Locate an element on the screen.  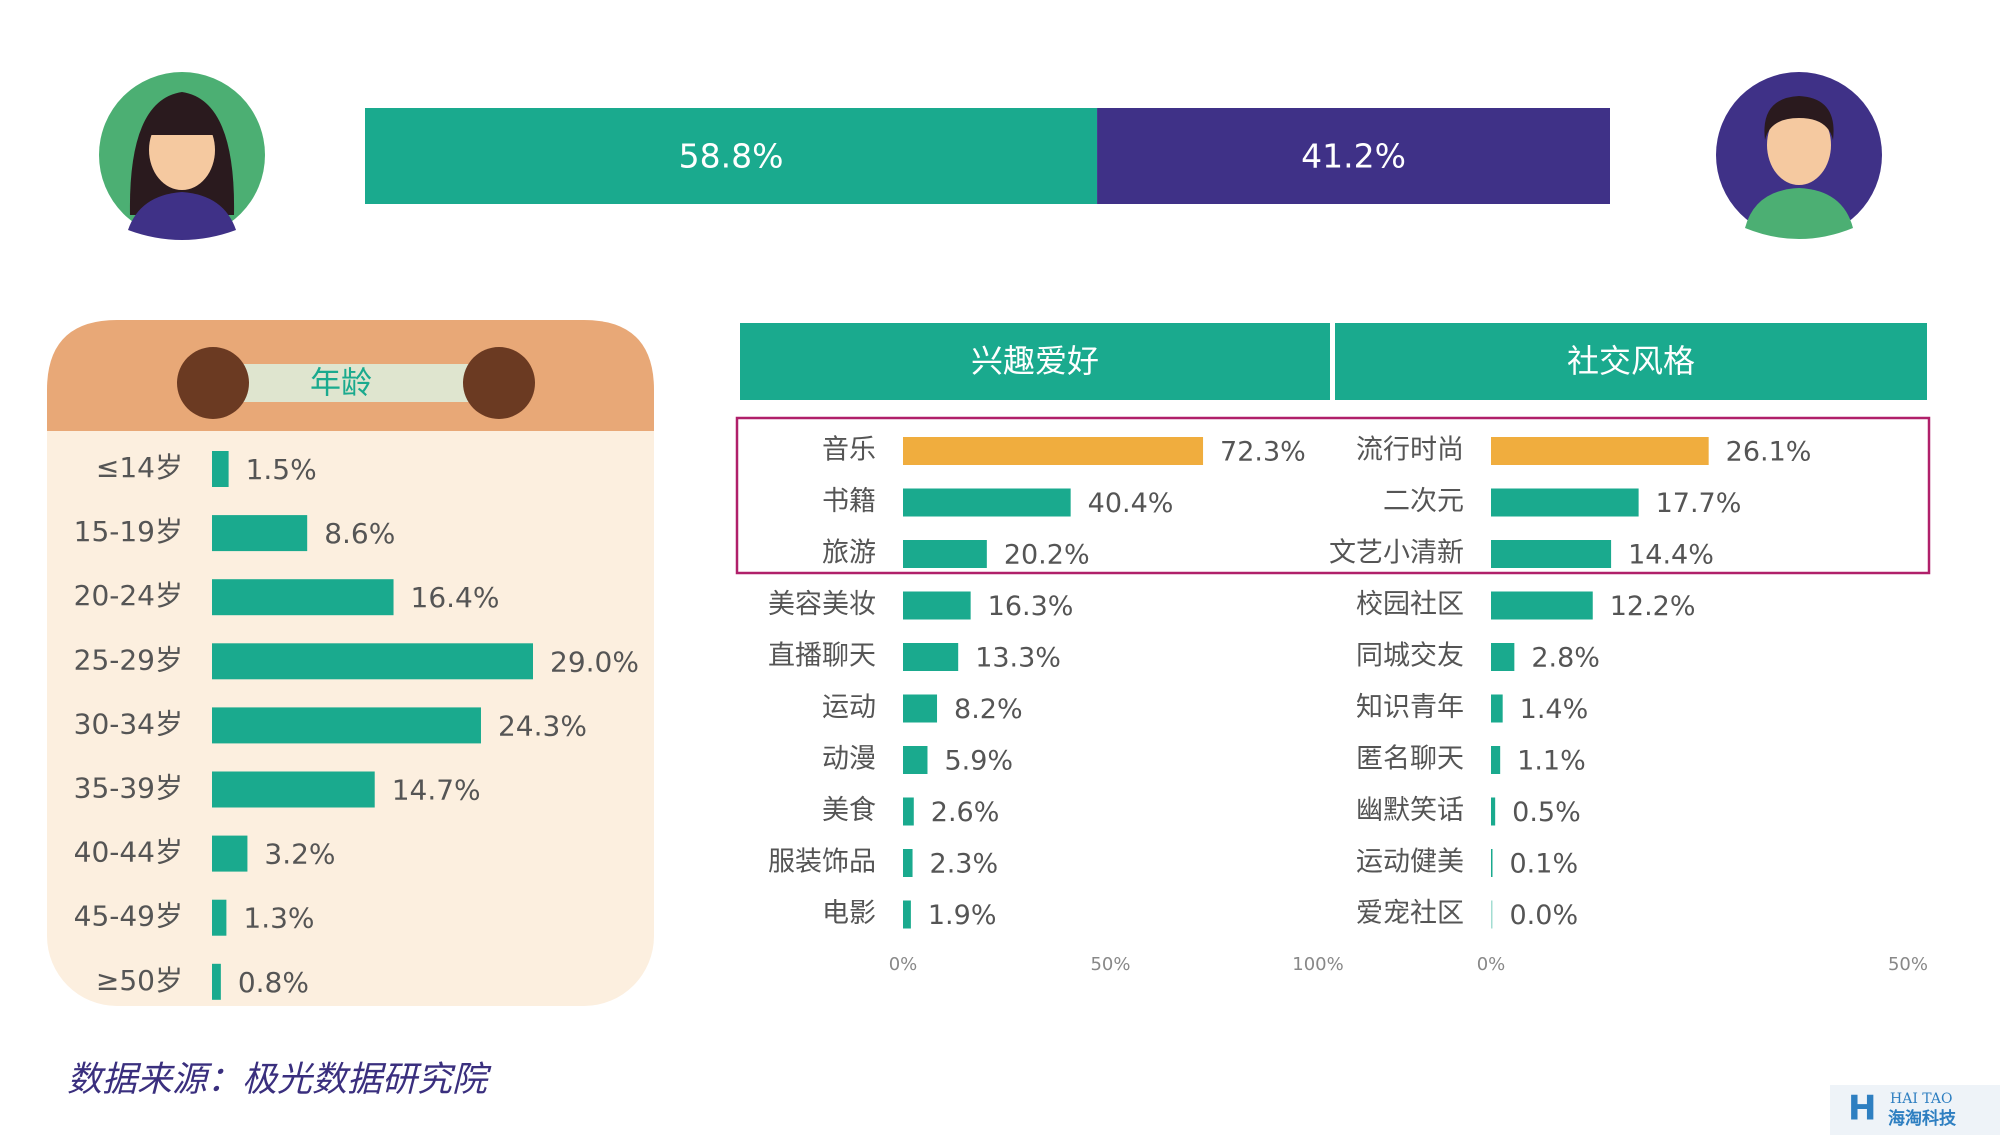
value-label: 14.4% is located at coordinates (1671, 555).